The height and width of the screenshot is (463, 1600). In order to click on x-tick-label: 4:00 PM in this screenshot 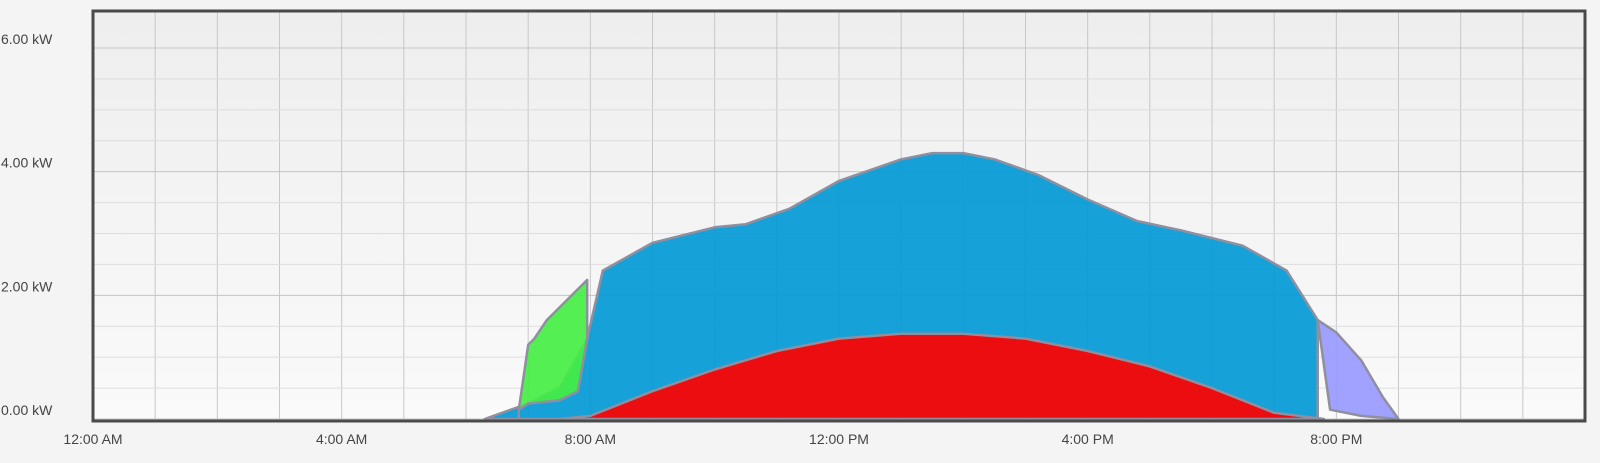, I will do `click(1088, 439)`.